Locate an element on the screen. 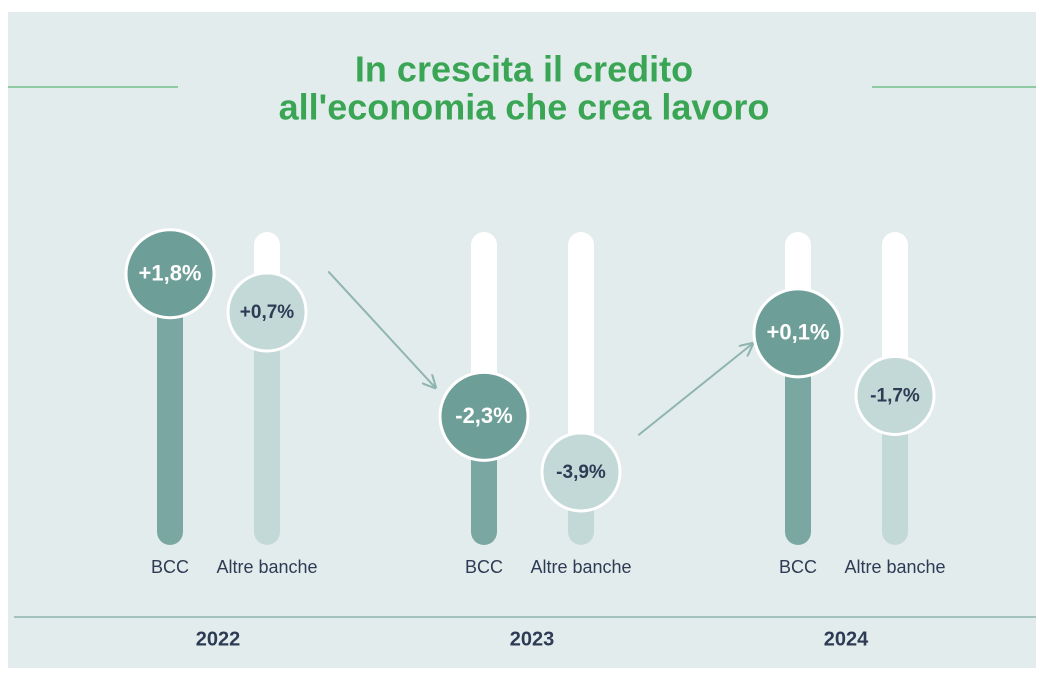 This screenshot has height=673, width=1040. value-label: +0,1% is located at coordinates (798, 332).